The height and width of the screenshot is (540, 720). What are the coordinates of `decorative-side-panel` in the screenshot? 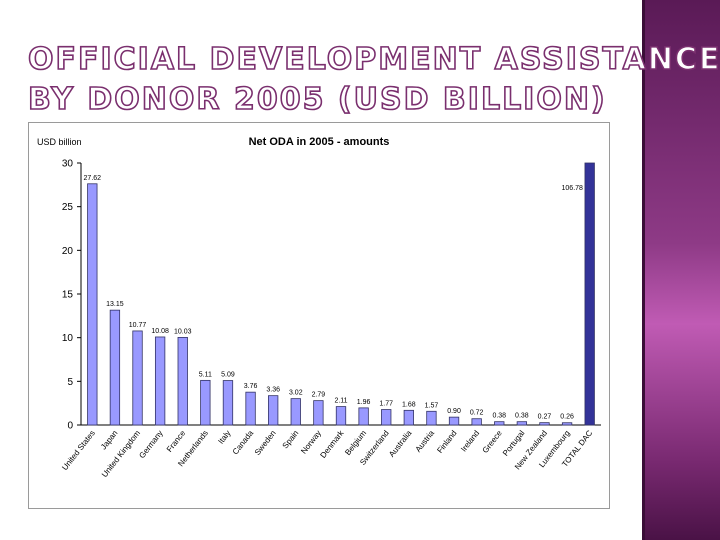 It's located at (681, 270).